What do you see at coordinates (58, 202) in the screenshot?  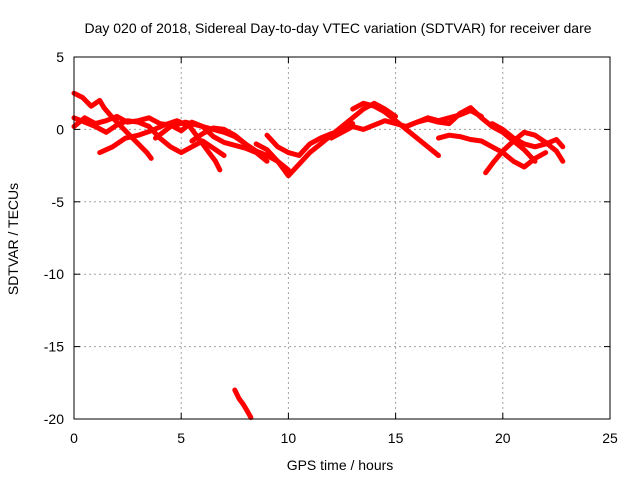 I see `y-tick-label: -5` at bounding box center [58, 202].